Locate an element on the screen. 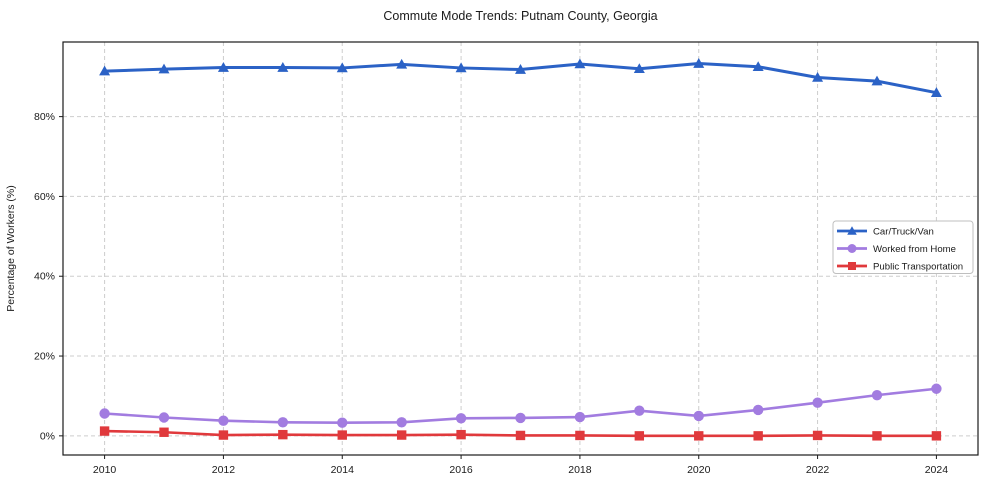 The height and width of the screenshot is (490, 990). y-axis-label: Percentage of Workers (%) is located at coordinates (11, 248).